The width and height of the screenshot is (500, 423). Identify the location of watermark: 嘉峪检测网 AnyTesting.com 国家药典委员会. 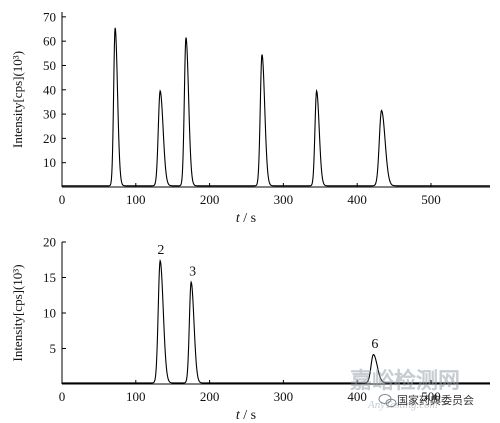
(412, 389).